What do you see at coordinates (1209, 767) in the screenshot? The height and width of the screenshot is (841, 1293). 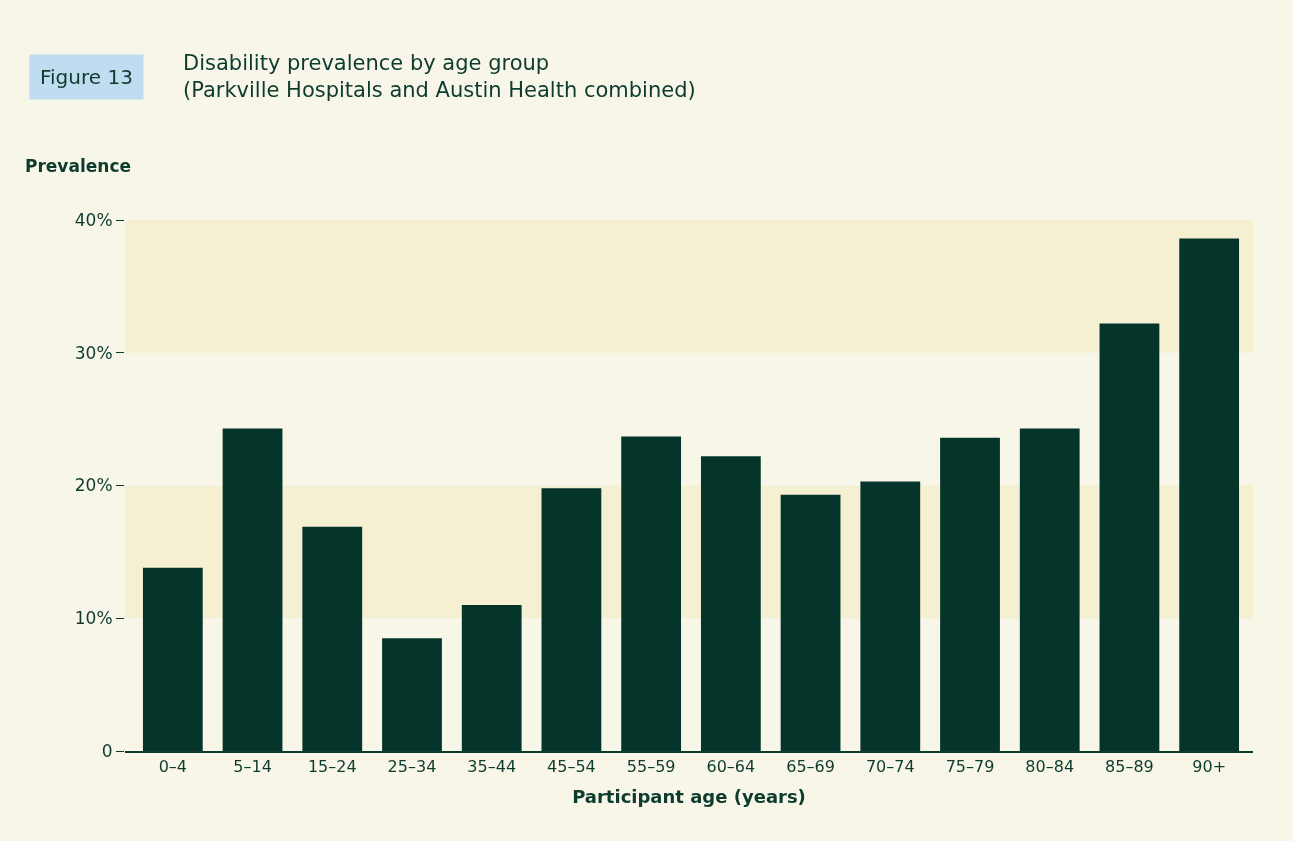 I see `x-tick-label: 90+` at bounding box center [1209, 767].